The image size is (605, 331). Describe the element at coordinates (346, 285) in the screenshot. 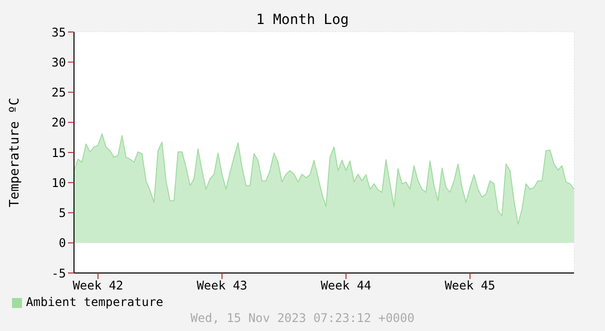

I see `x-tick-label: Week 44` at that location.